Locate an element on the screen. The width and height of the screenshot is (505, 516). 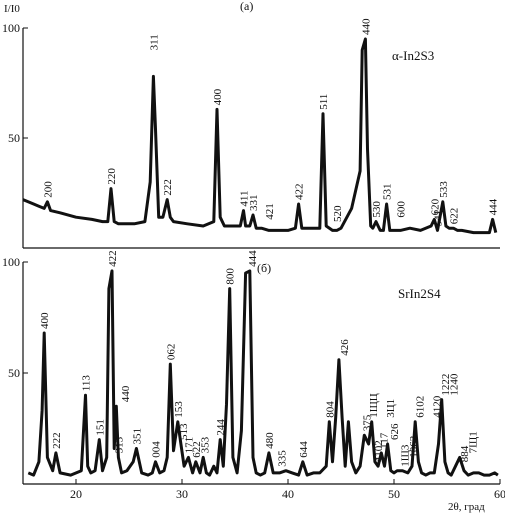
panel-b-y-tick-label: 100 is located at coordinates (11, 262).